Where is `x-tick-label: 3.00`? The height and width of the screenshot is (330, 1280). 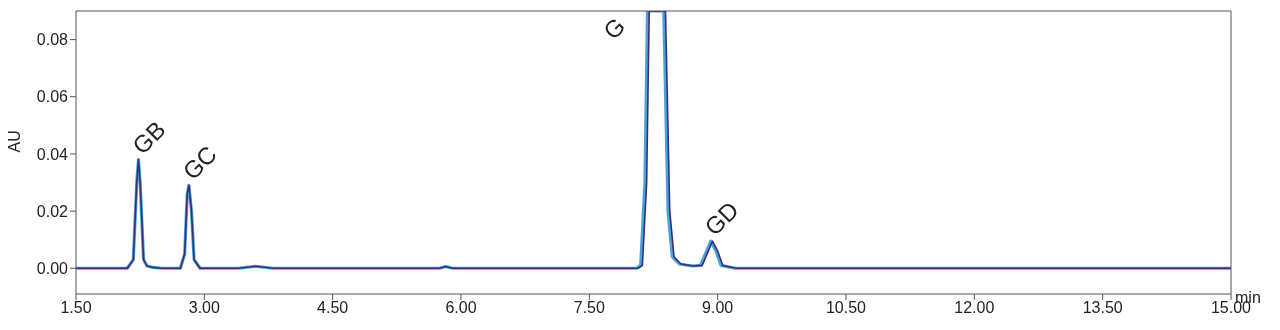 x-tick-label: 3.00 is located at coordinates (204, 308).